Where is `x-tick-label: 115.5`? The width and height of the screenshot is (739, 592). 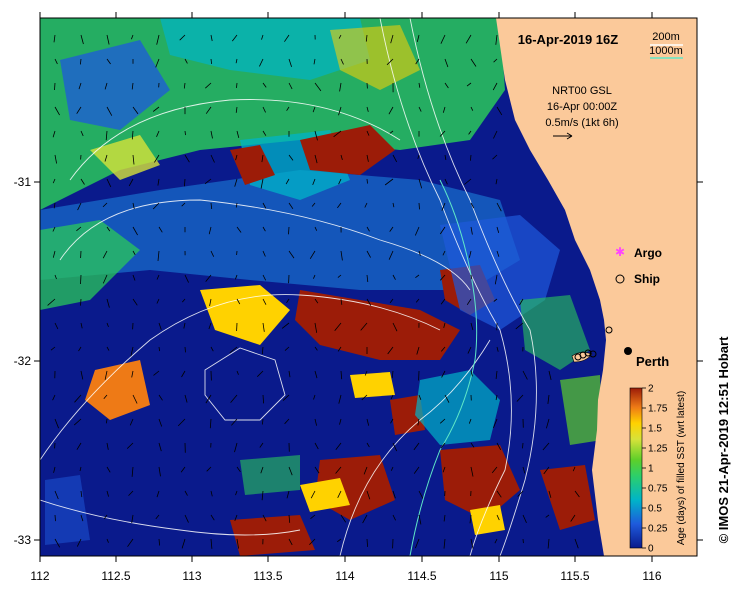
x-tick-label: 115.5 is located at coordinates (574, 576).